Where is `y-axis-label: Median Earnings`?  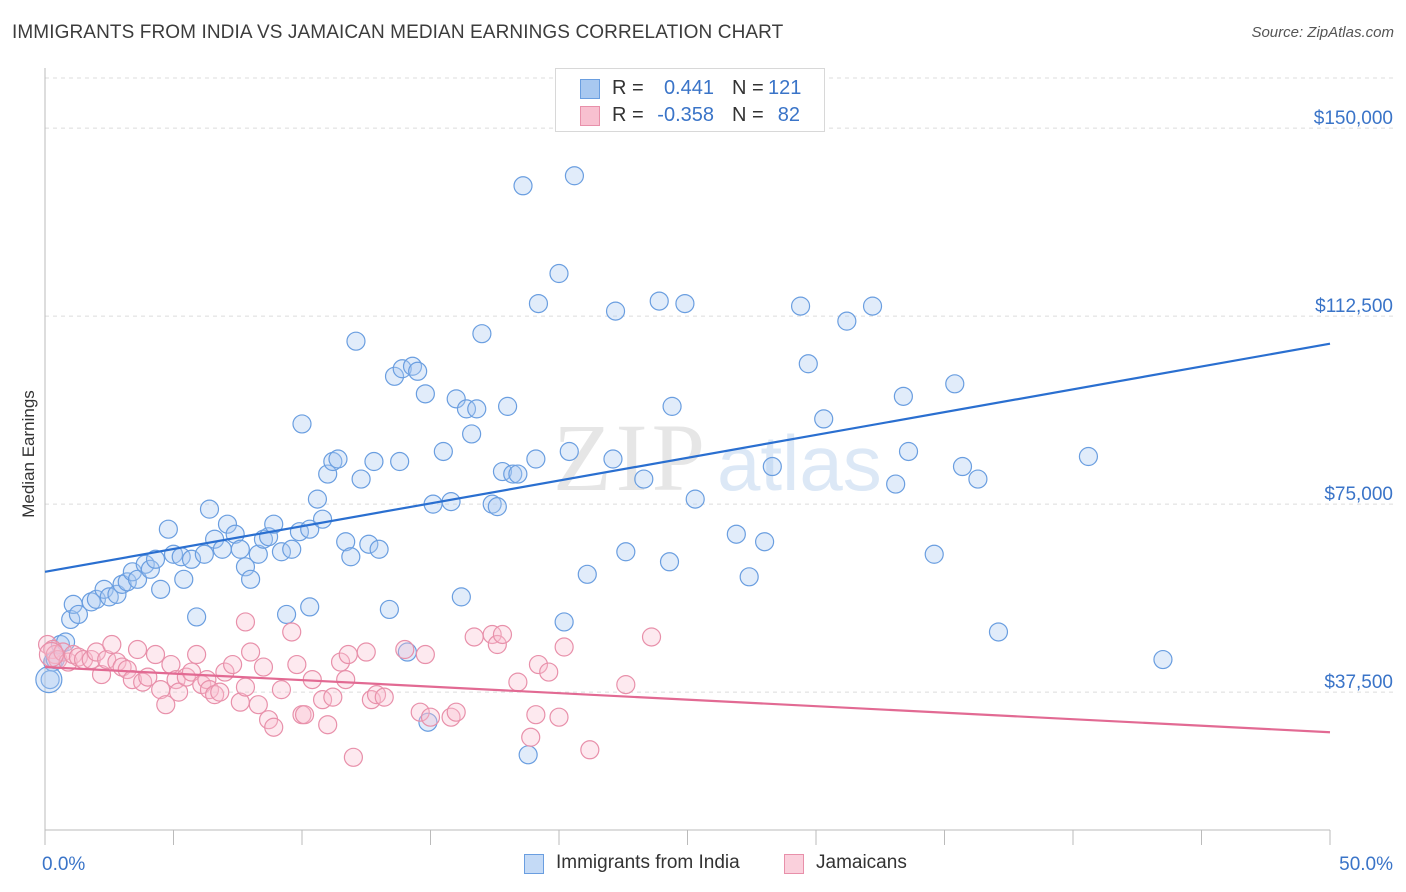
y-axis-label: Median Earnings is located at coordinates (28, 454).